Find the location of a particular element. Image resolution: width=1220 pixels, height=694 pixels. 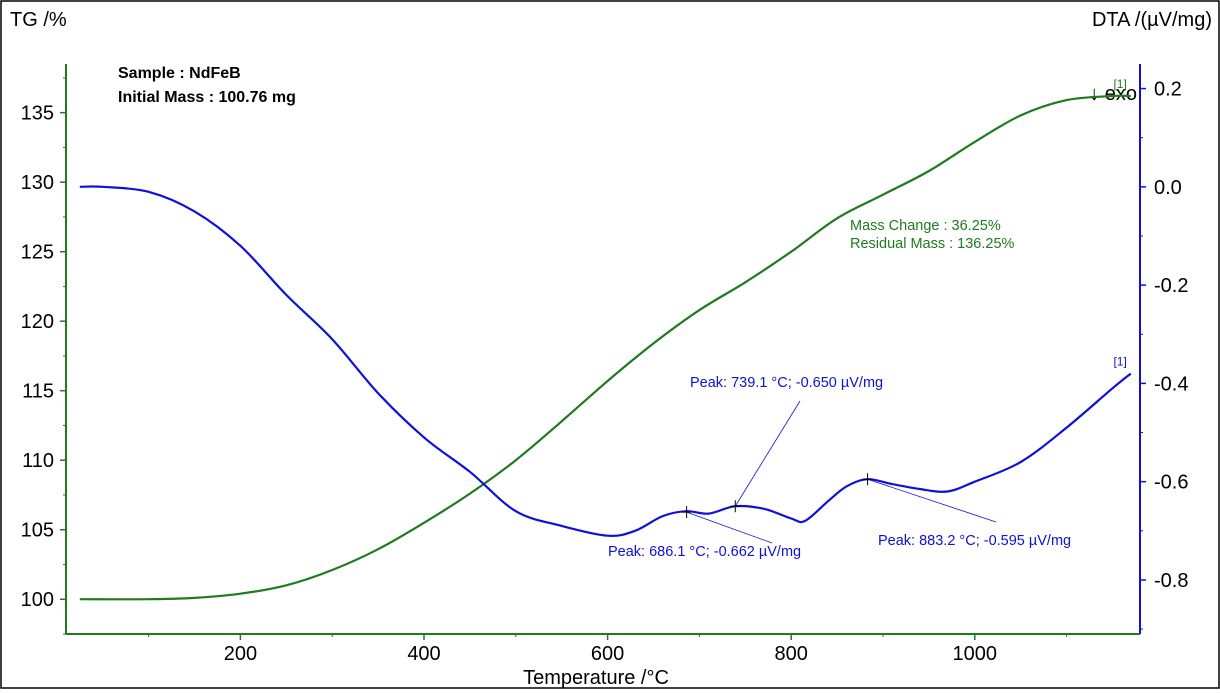

y-right-tick-label: -0.8 is located at coordinates (1171, 581).